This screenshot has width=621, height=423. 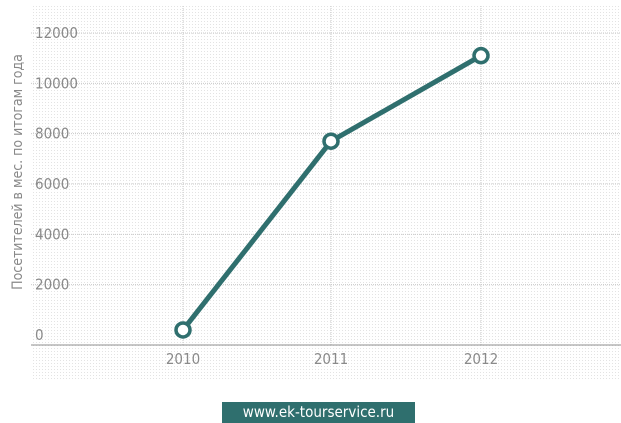 What do you see at coordinates (318, 412) in the screenshot?
I see `footer-website-label: www.ek-tourservice.ru` at bounding box center [318, 412].